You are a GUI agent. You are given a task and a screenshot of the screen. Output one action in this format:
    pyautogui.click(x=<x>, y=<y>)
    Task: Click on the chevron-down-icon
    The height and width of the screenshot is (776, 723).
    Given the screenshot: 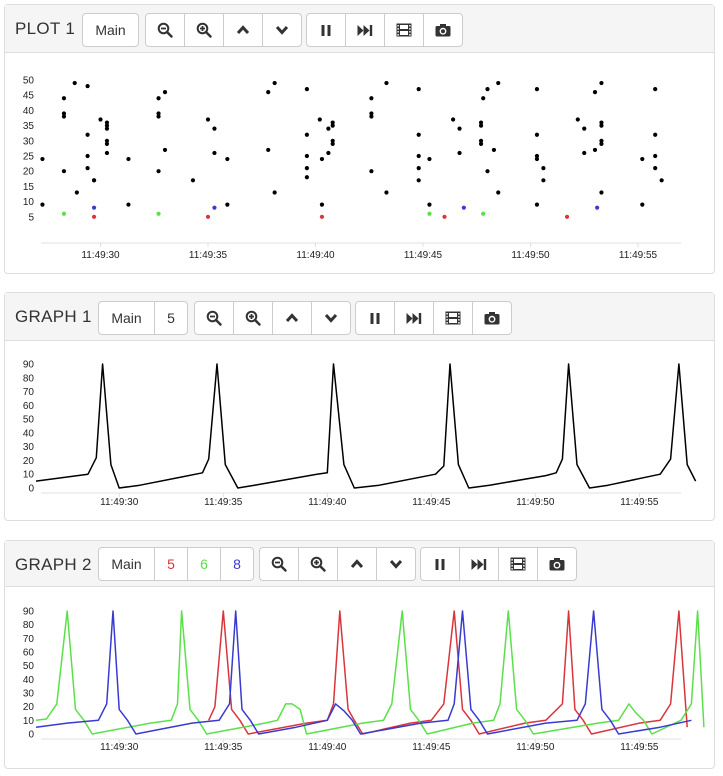 What is the action you would take?
    pyautogui.click(x=282, y=30)
    